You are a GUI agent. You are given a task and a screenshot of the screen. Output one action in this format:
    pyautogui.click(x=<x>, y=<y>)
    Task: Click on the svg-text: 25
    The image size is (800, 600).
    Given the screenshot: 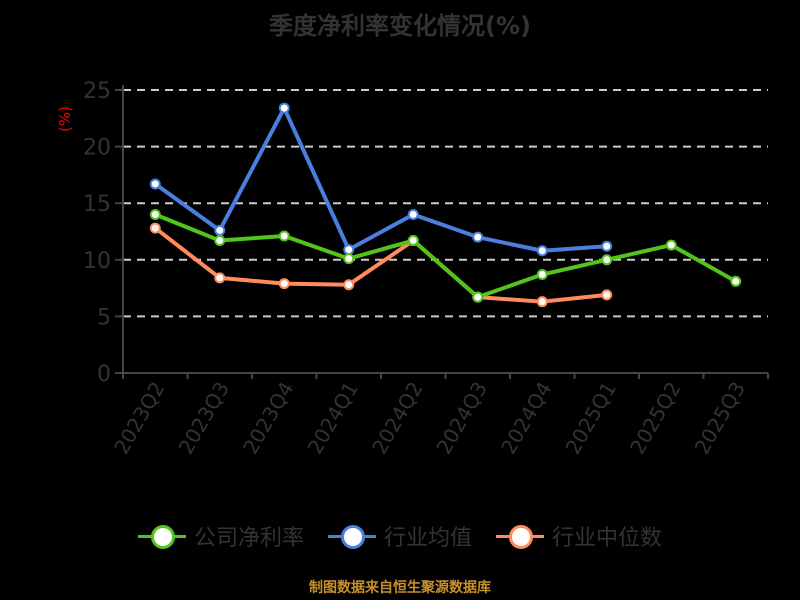 What is the action you would take?
    pyautogui.click(x=97, y=91)
    